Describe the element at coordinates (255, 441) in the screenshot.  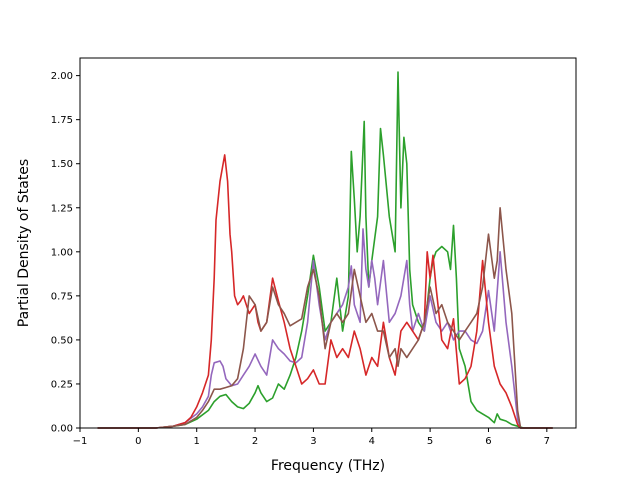
I see `x-tick-label: 2` at that location.